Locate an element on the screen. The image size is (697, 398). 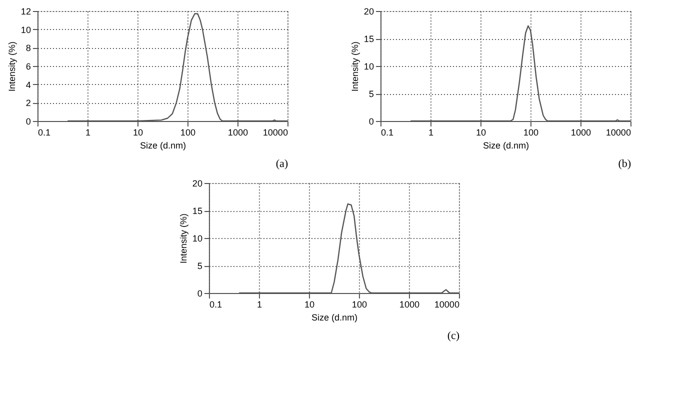
y-tick-label: 8 is located at coordinates (28, 48).